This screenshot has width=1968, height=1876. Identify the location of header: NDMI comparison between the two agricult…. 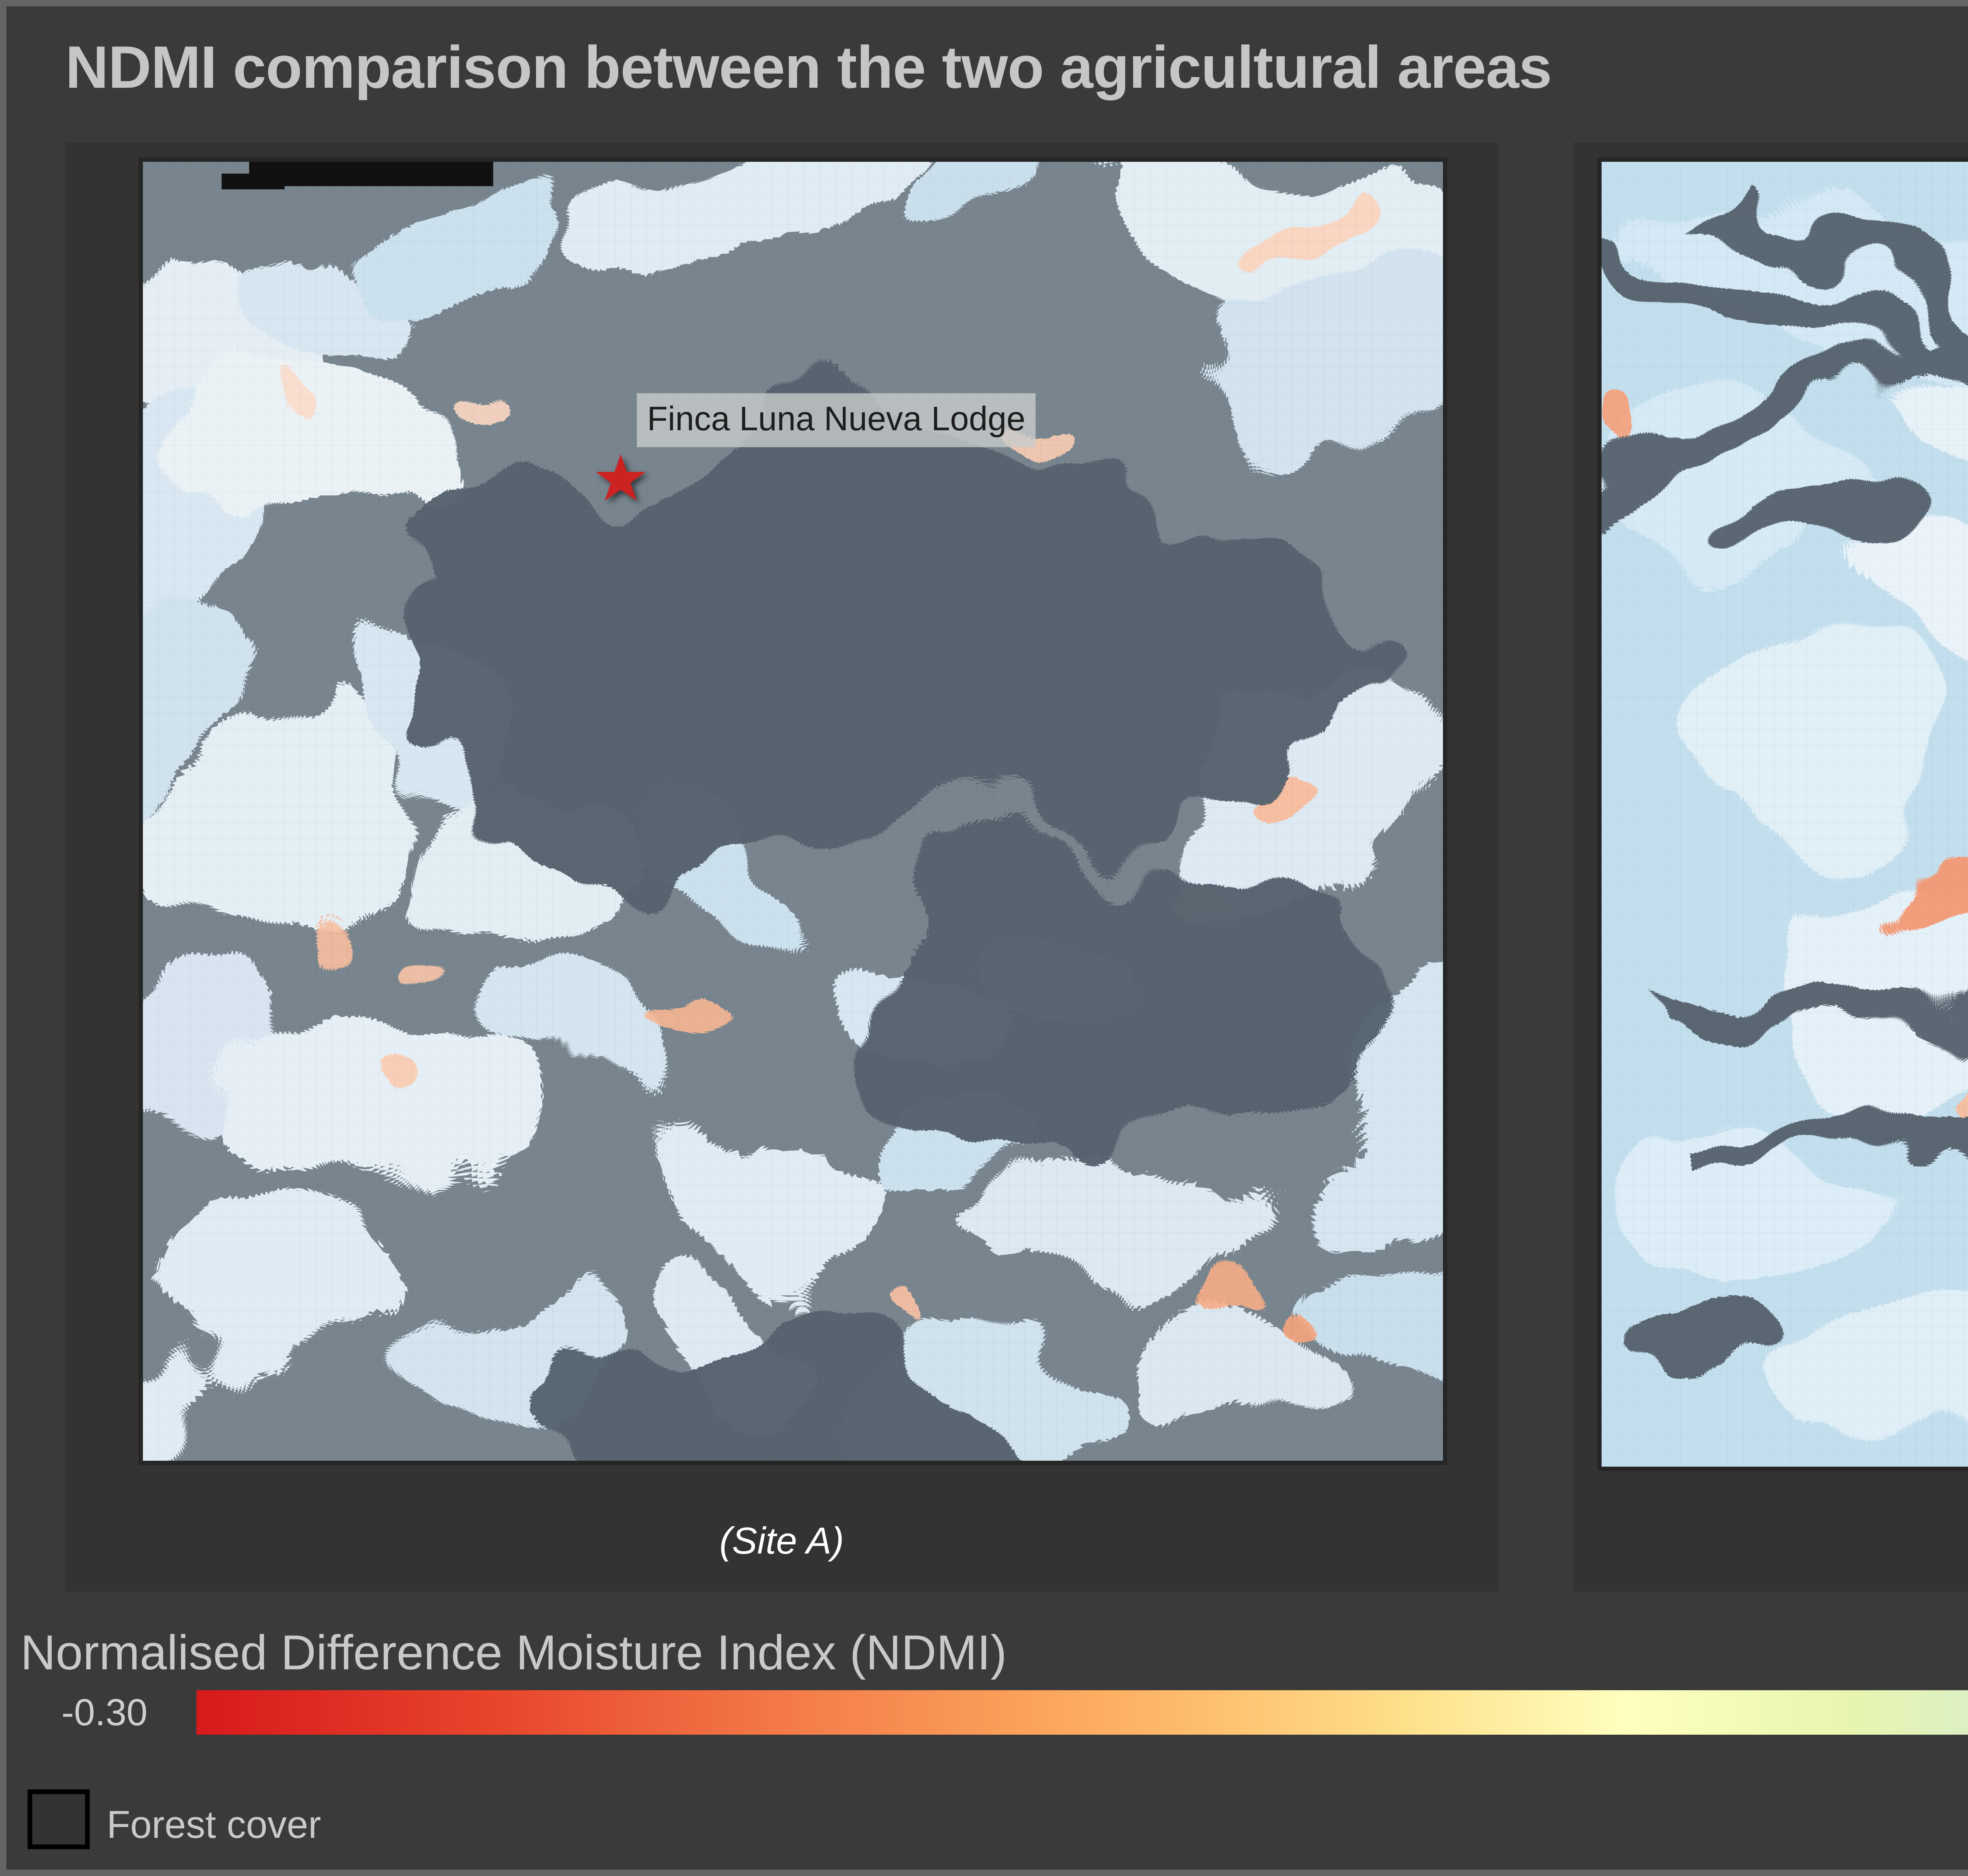
(987, 71).